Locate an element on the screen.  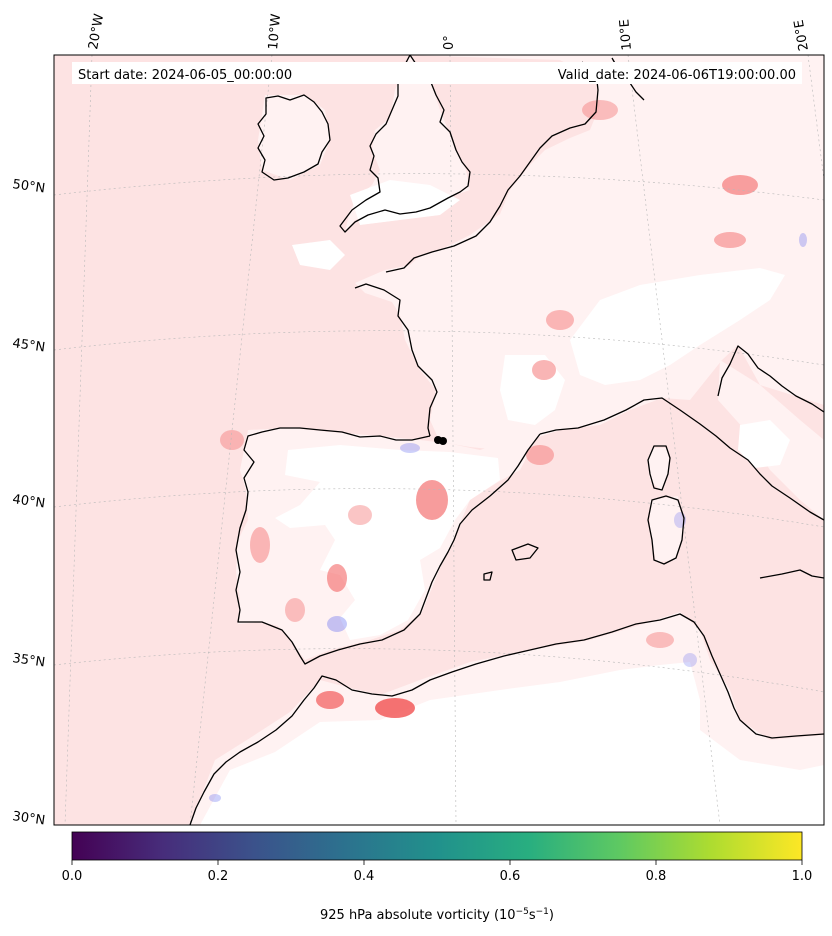
colorbar-label-mid: s is located at coordinates (532, 915).